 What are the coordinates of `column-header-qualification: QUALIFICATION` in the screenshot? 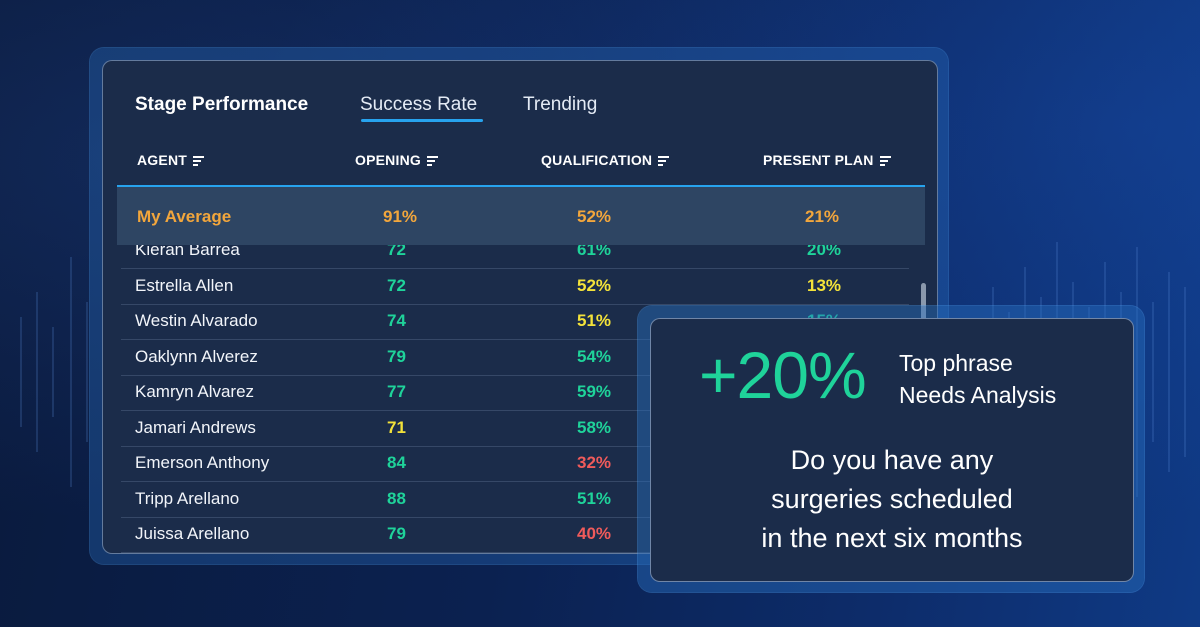 It's located at (605, 160).